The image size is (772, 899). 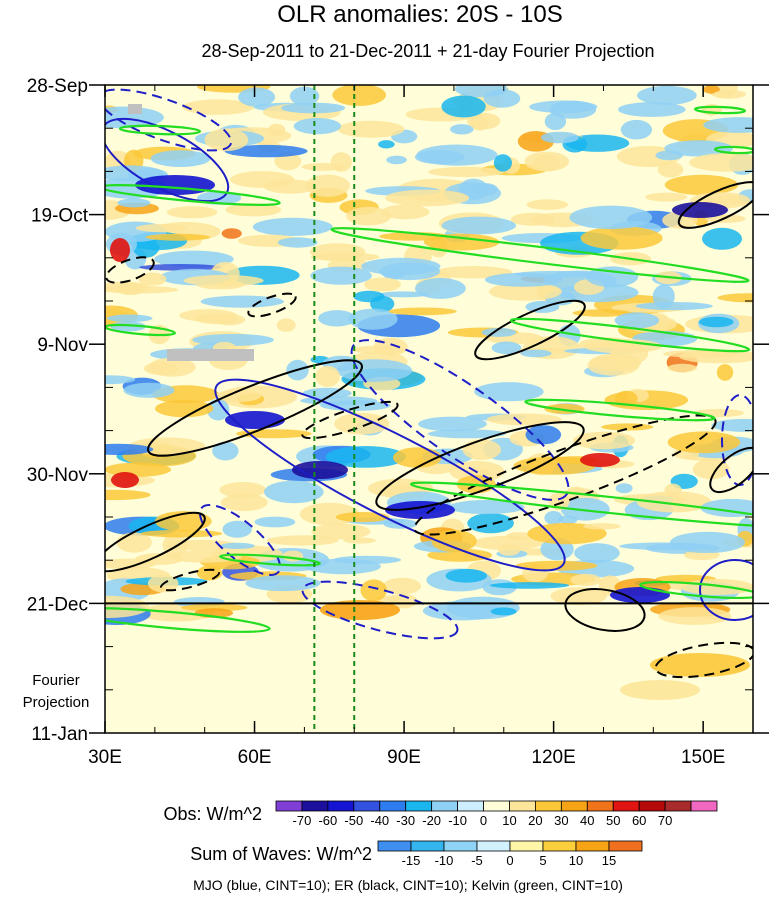 What do you see at coordinates (404, 757) in the screenshot?
I see `x-tick-label: 90E` at bounding box center [404, 757].